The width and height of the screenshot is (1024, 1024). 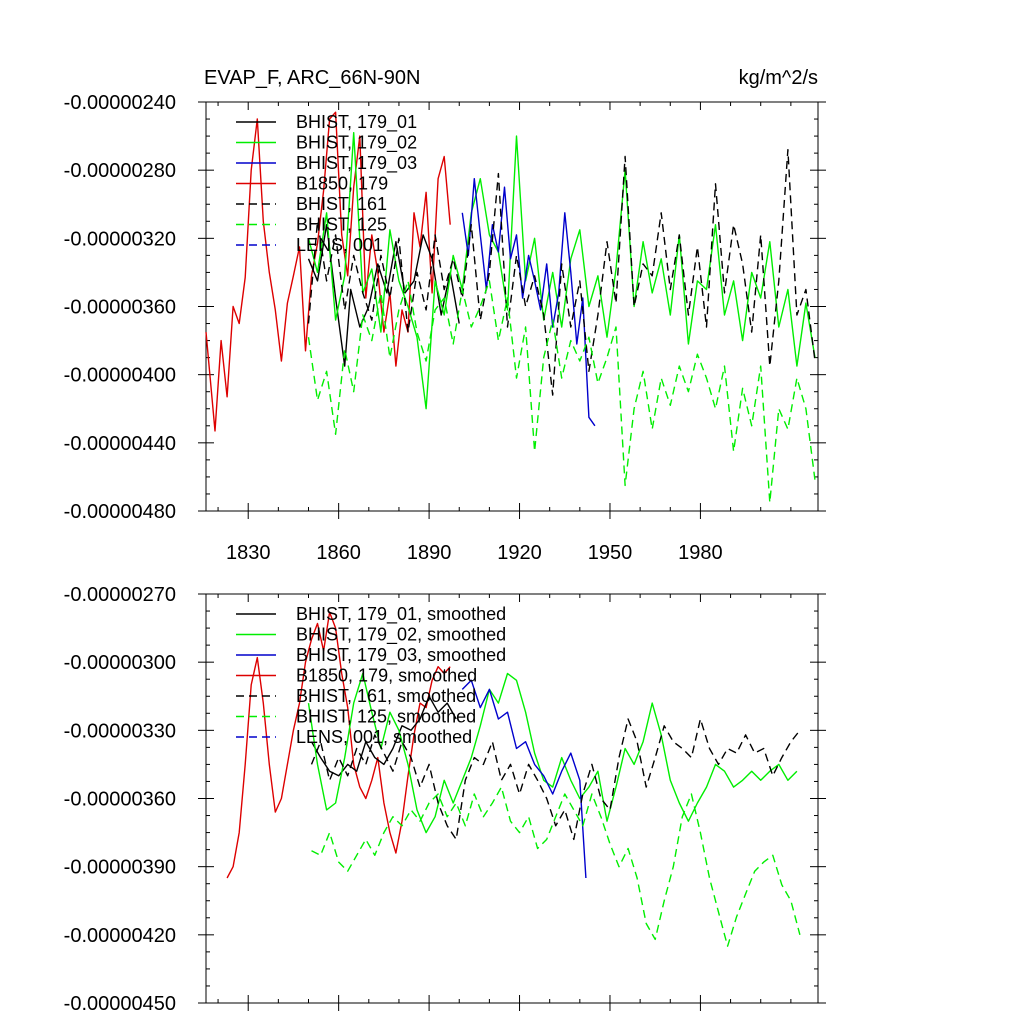 What do you see at coordinates (120, 936) in the screenshot?
I see `y-tick-label: -0.00000420` at bounding box center [120, 936].